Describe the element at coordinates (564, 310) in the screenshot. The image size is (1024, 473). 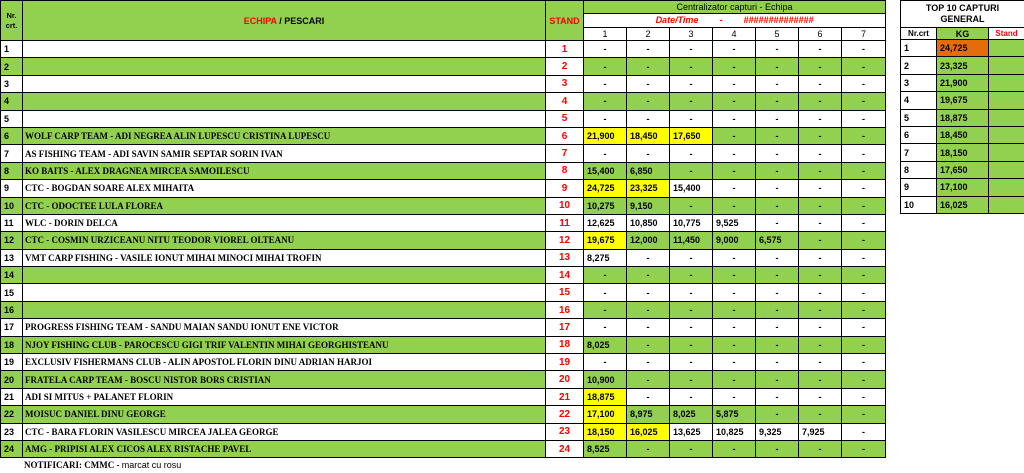
I see `stand-cell: 16` at that location.